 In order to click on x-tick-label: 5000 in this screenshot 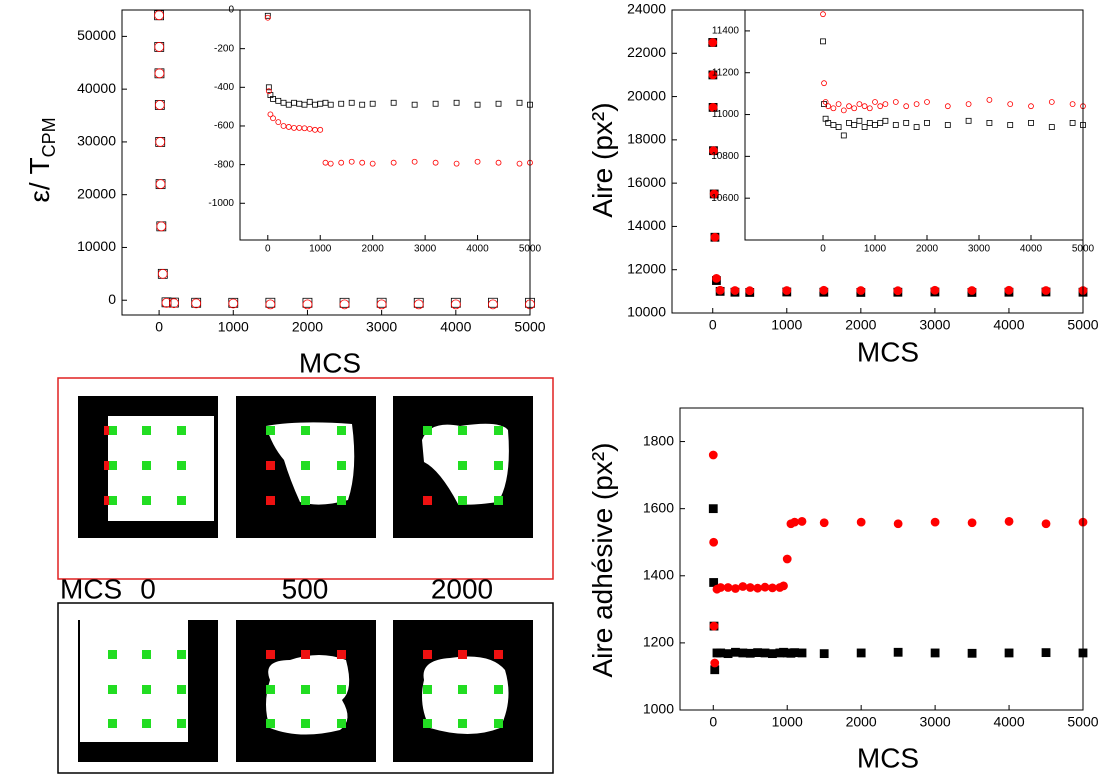, I will do `click(529, 326)`.